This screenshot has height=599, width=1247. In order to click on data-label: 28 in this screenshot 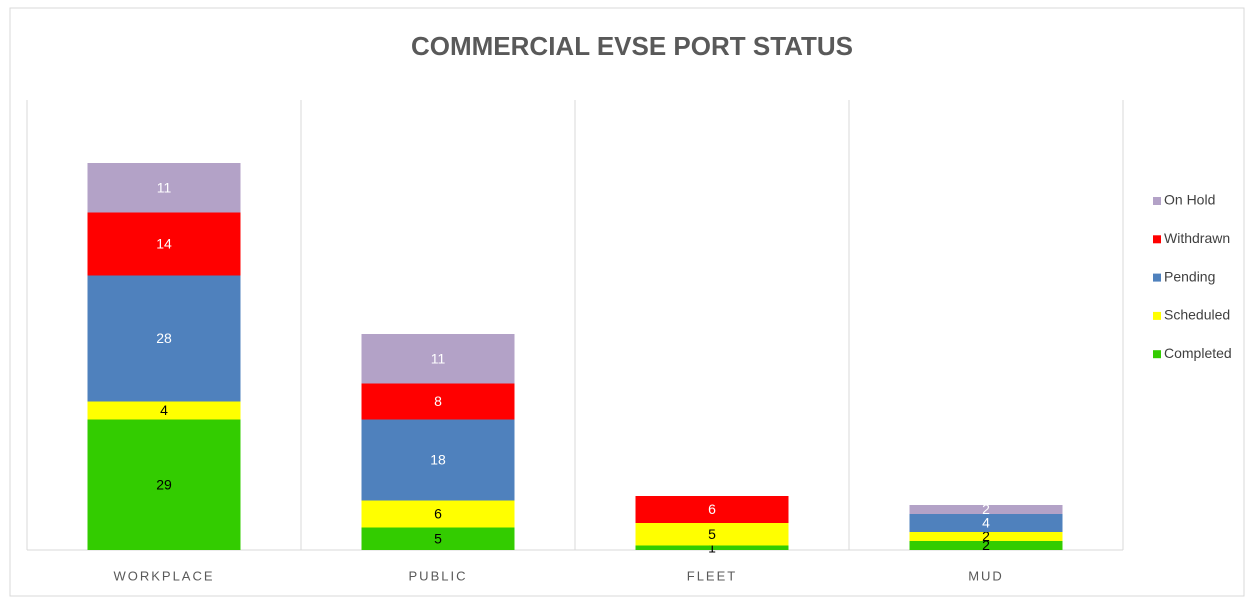, I will do `click(164, 338)`.